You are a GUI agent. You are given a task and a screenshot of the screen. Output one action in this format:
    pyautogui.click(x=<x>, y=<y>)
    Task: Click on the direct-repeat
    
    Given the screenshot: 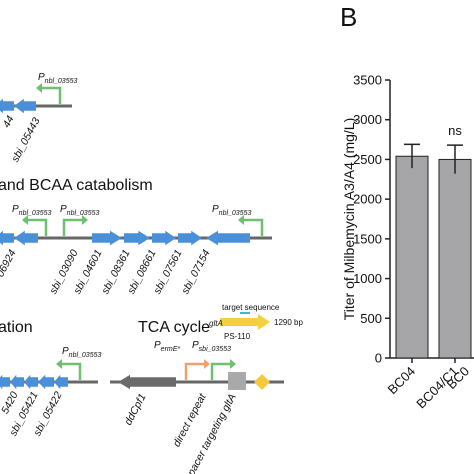 What is the action you would take?
    pyautogui.click(x=237, y=381)
    